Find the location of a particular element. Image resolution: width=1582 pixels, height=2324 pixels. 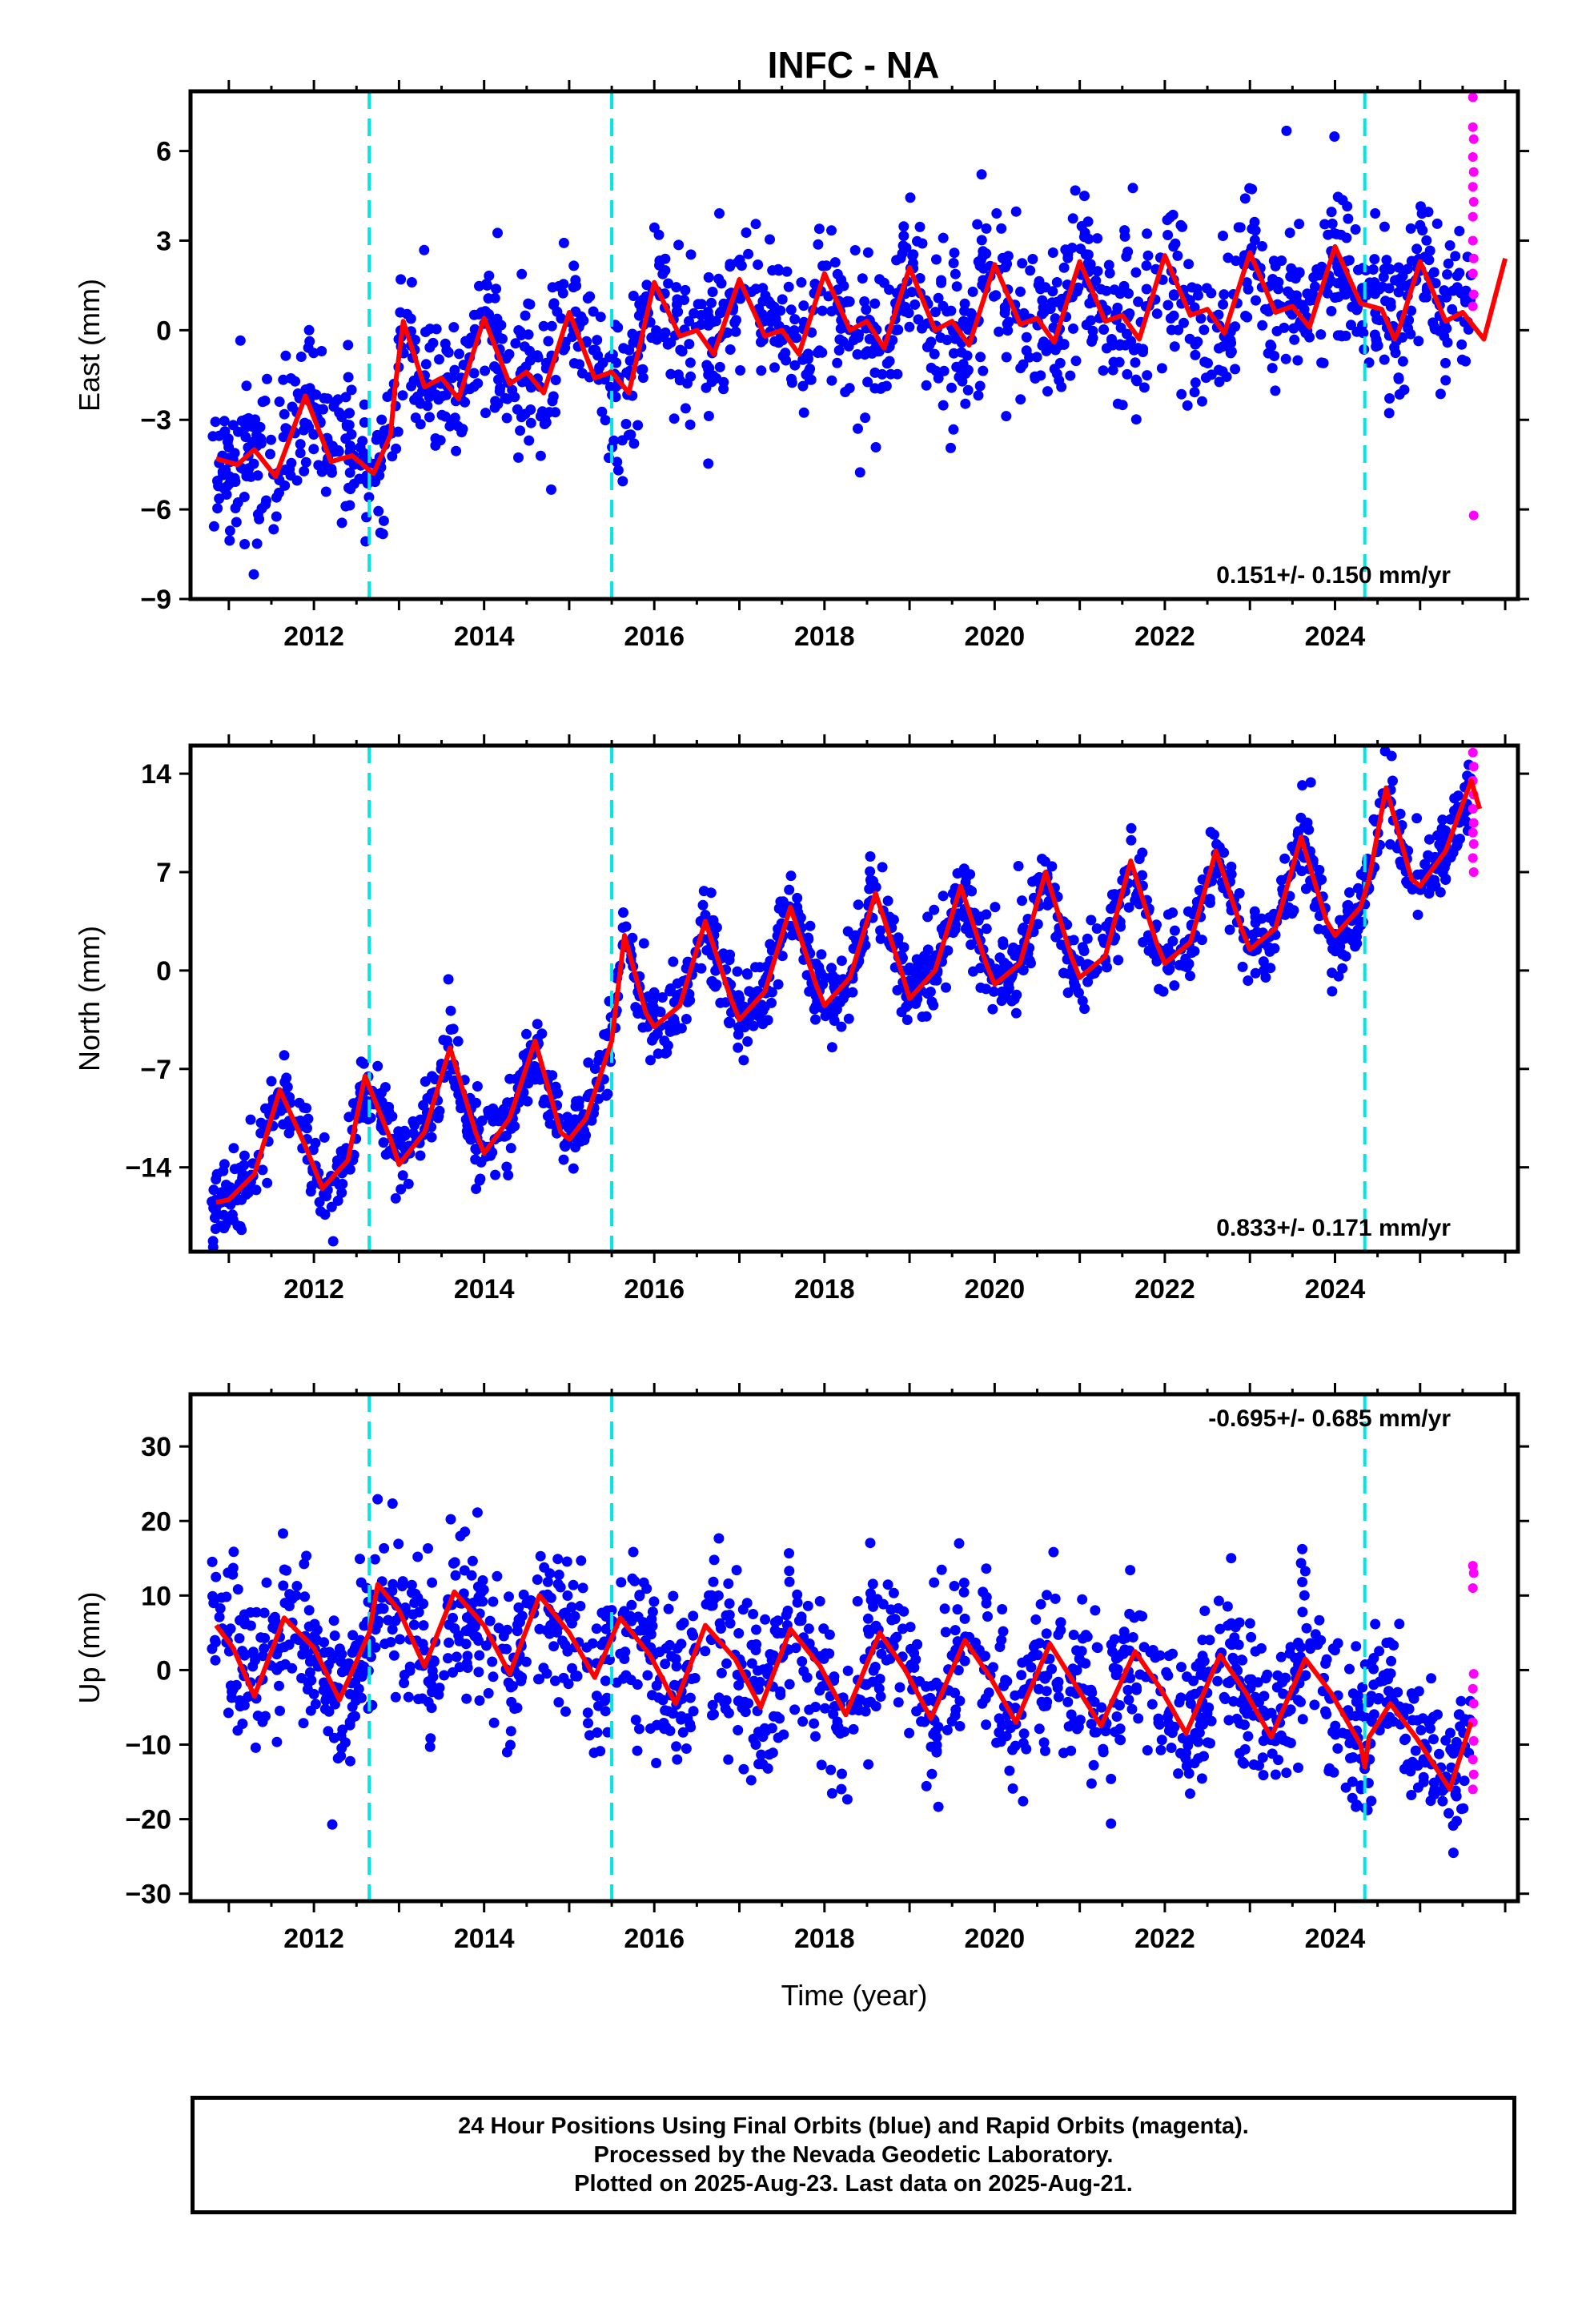

x-tick-label: 2020 is located at coordinates (995, 1289).